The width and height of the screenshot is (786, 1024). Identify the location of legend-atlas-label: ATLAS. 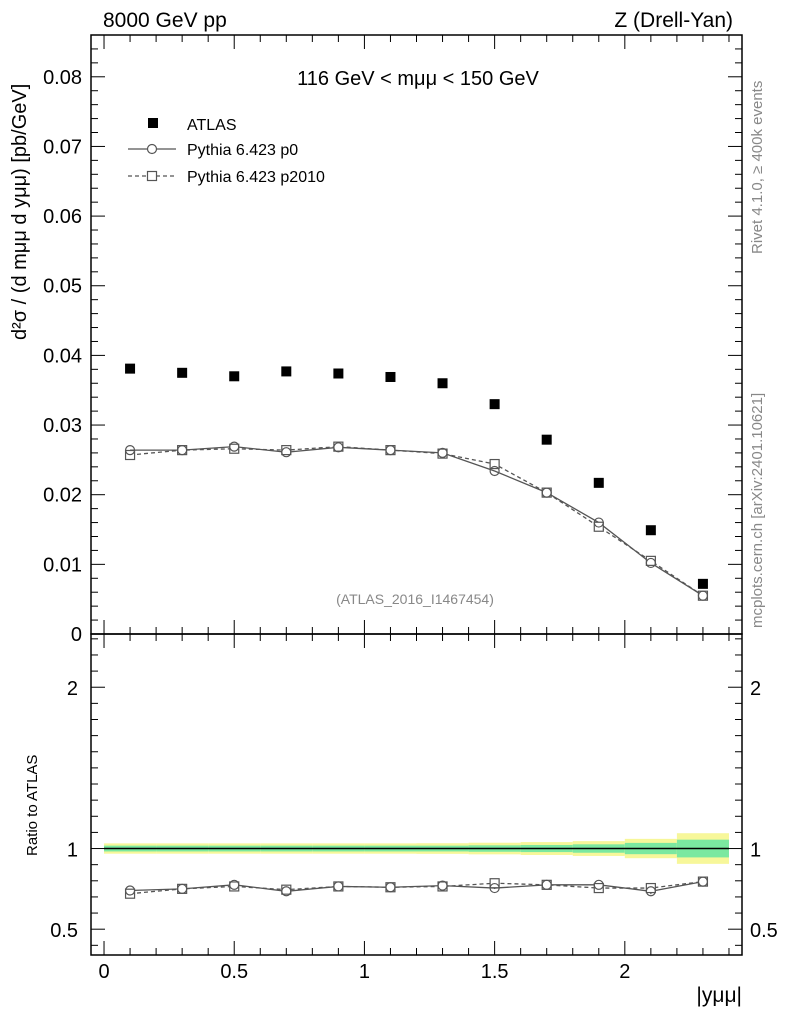
(212, 125).